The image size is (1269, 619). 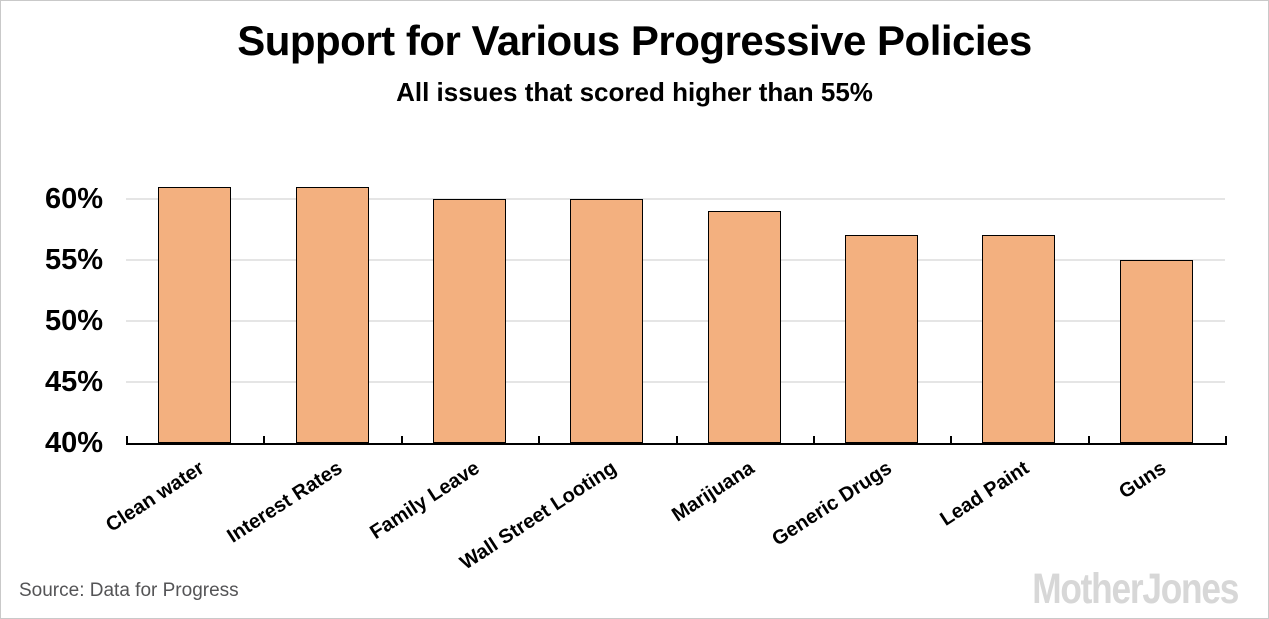 I want to click on x-axis-label-guns: Guns, so click(x=1143, y=480).